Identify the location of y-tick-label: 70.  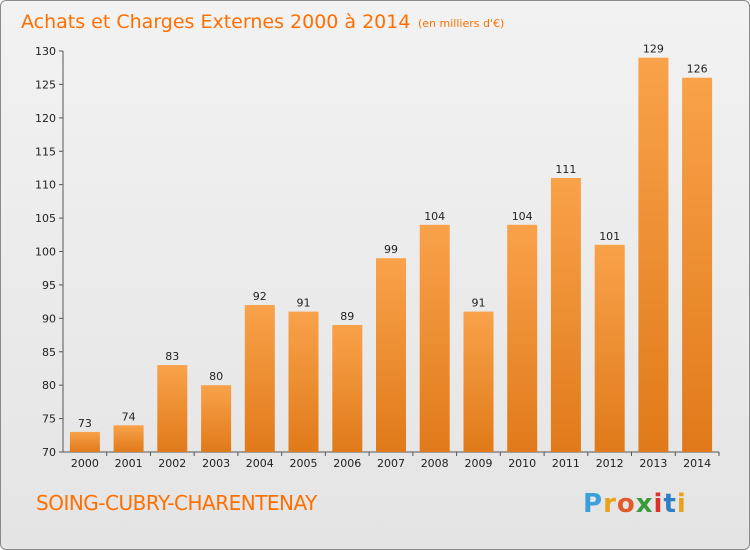
(49, 452).